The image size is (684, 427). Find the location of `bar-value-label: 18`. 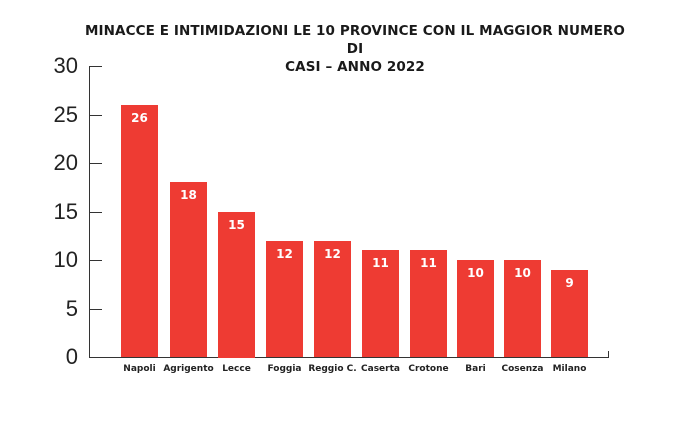

bar-value-label: 18 is located at coordinates (188, 195).